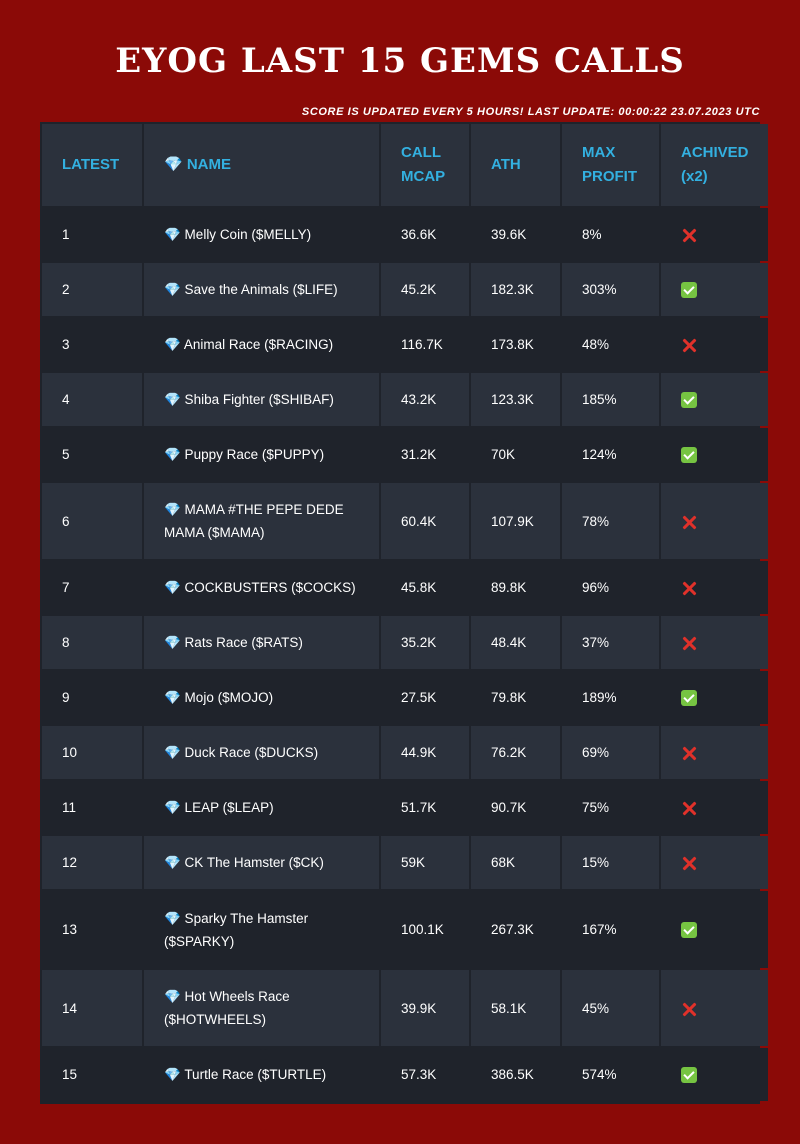  Describe the element at coordinates (425, 929) in the screenshot. I see `call-mcap-cell: 100.1K` at that location.